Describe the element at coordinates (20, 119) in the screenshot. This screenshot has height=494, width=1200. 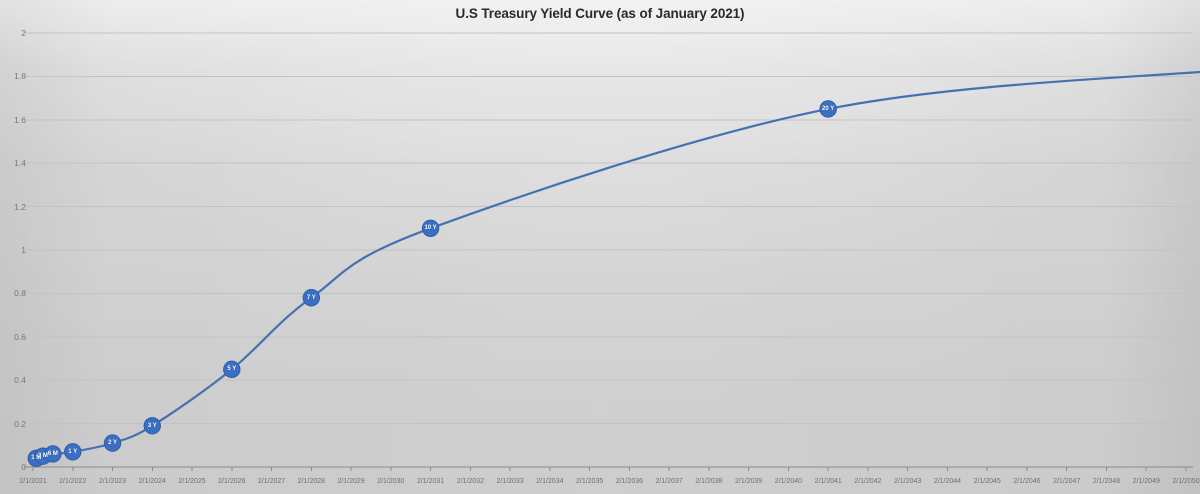
I see `y-axis-tick-label: 1.6` at that location.